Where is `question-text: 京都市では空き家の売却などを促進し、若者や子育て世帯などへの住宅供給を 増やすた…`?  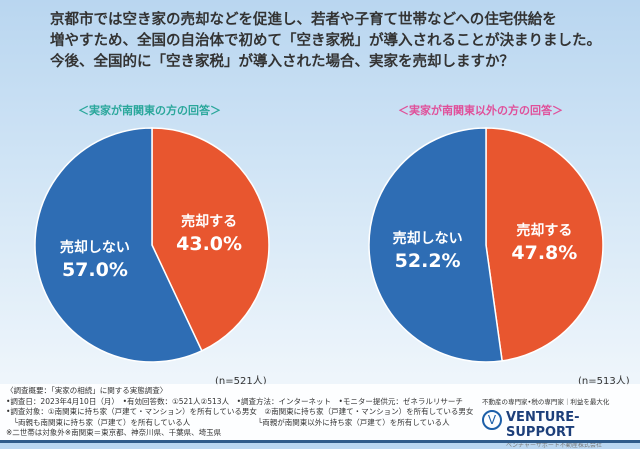
question-text: 京都市では空き家の売却などを促進し、若者や子育て世帯などへの住宅供給を 増やすた… is located at coordinates (330, 41).